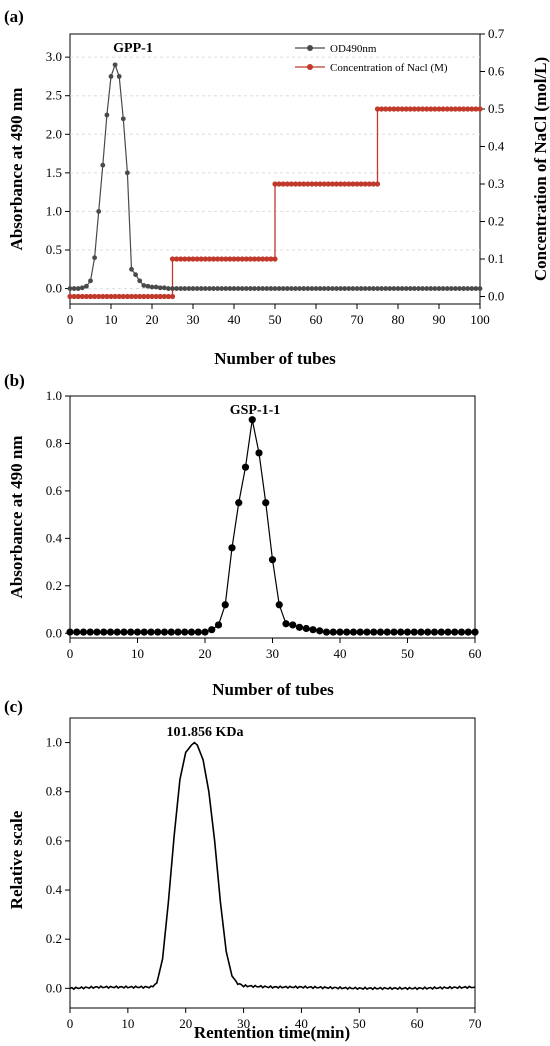 This screenshot has height=1046, width=550. Describe the element at coordinates (54, 938) in the screenshot. I see `y-tick-label-c-1: 0.2` at that location.